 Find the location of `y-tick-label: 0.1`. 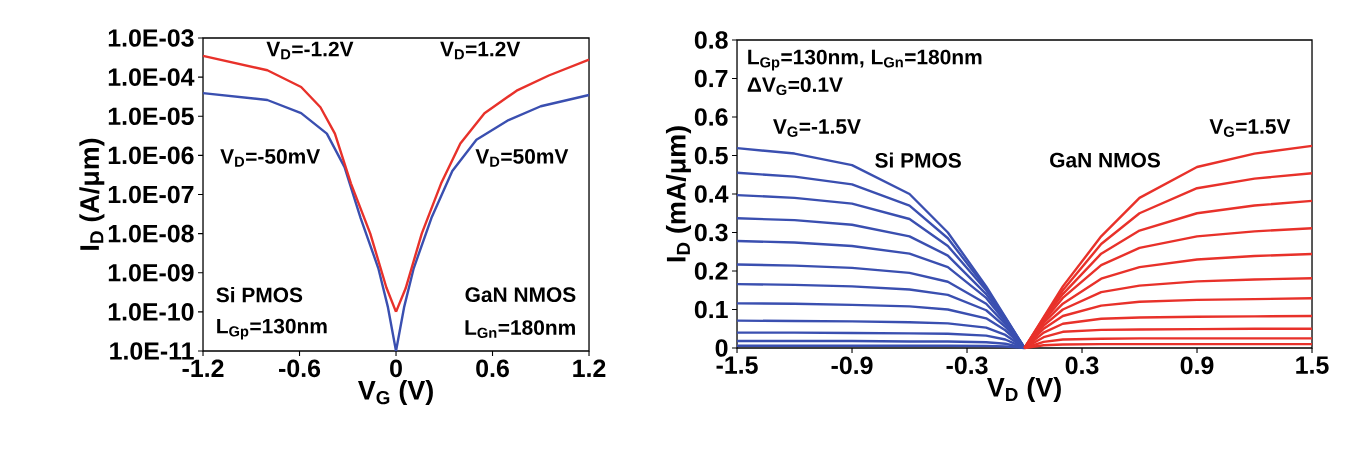

y-tick-label: 0.1 is located at coordinates (711, 309).